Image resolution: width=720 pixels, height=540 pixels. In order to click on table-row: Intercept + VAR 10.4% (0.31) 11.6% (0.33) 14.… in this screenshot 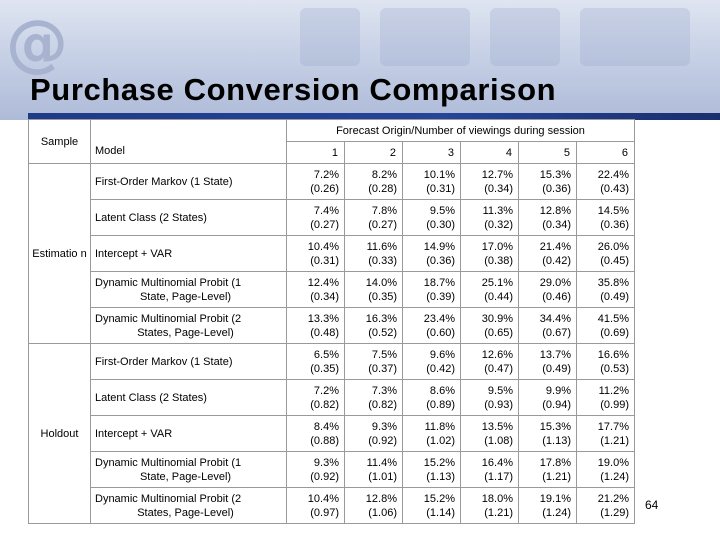, I will do `click(332, 253)`.